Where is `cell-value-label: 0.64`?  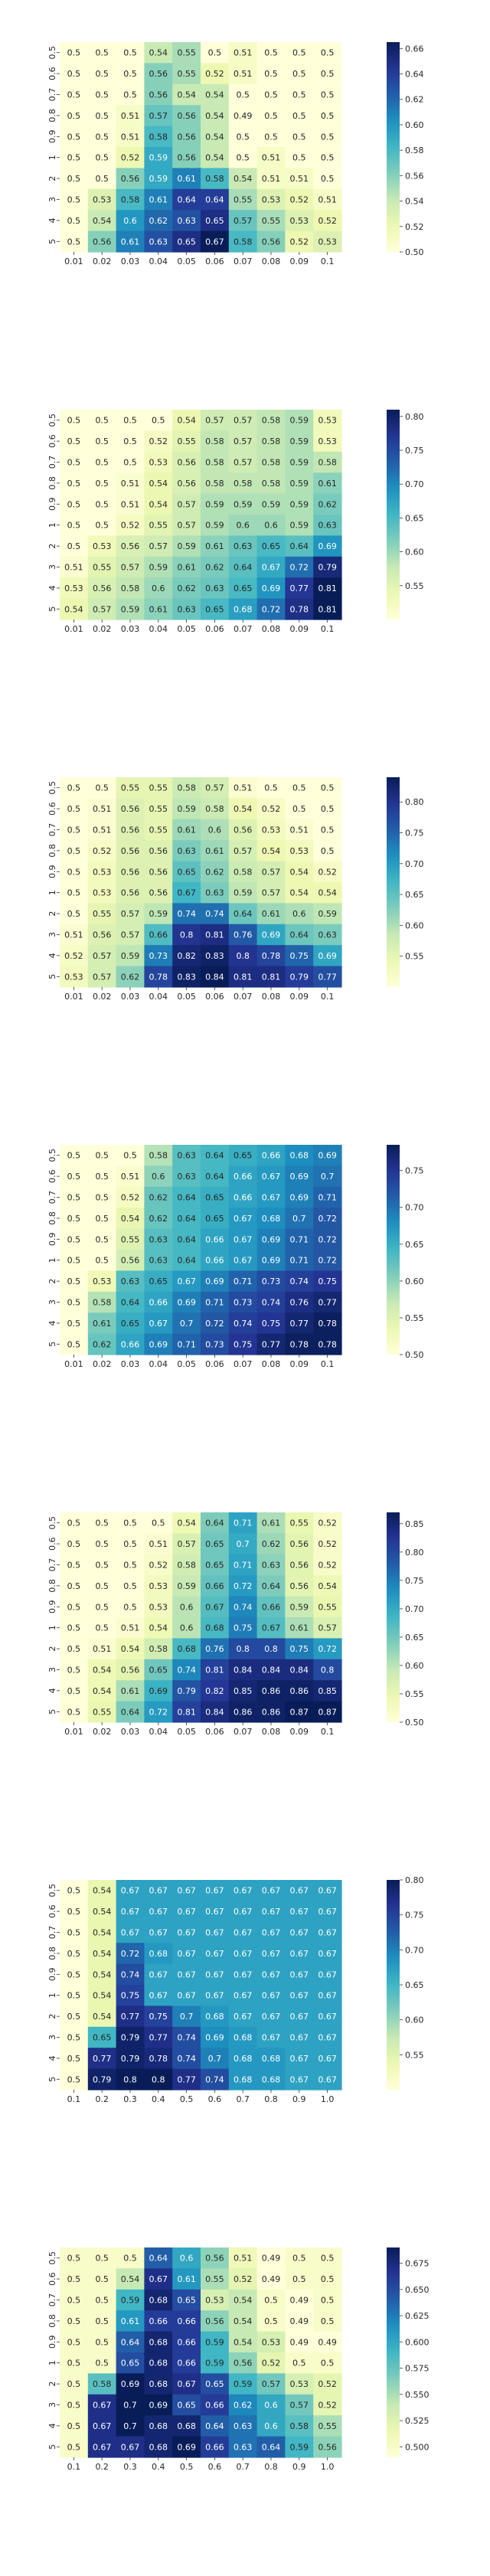
cell-value-label: 0.64 is located at coordinates (214, 1177).